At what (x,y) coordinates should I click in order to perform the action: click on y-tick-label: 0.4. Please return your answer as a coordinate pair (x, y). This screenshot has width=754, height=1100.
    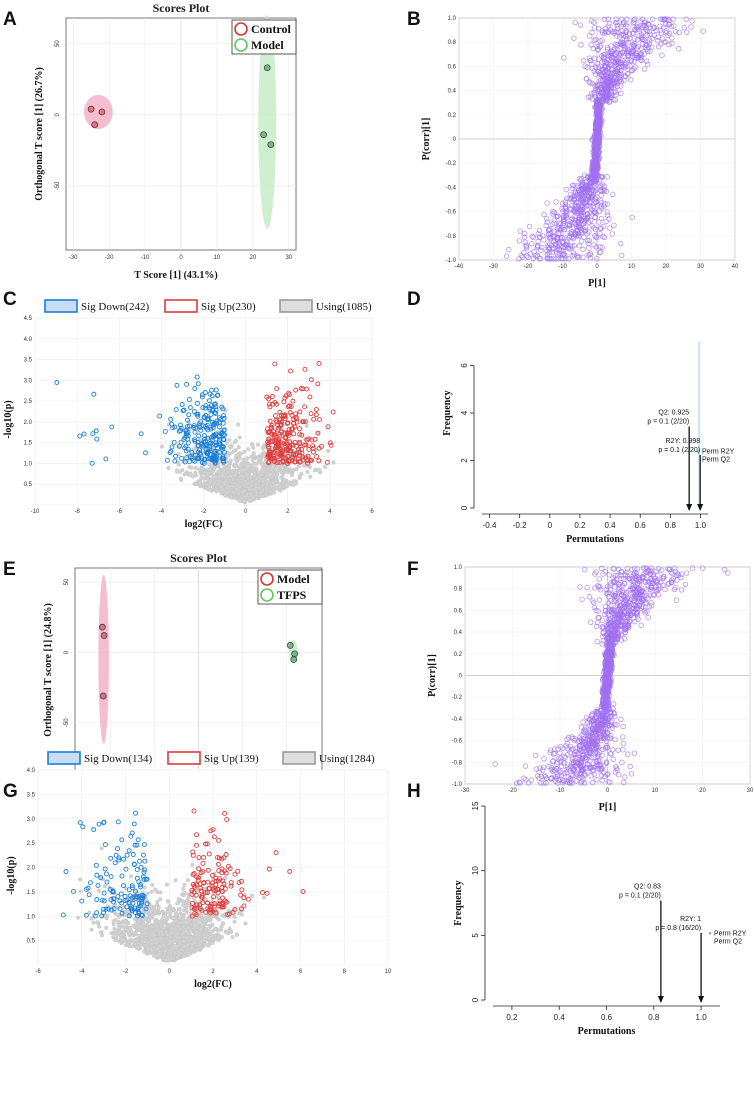
    Looking at the image, I should click on (458, 633).